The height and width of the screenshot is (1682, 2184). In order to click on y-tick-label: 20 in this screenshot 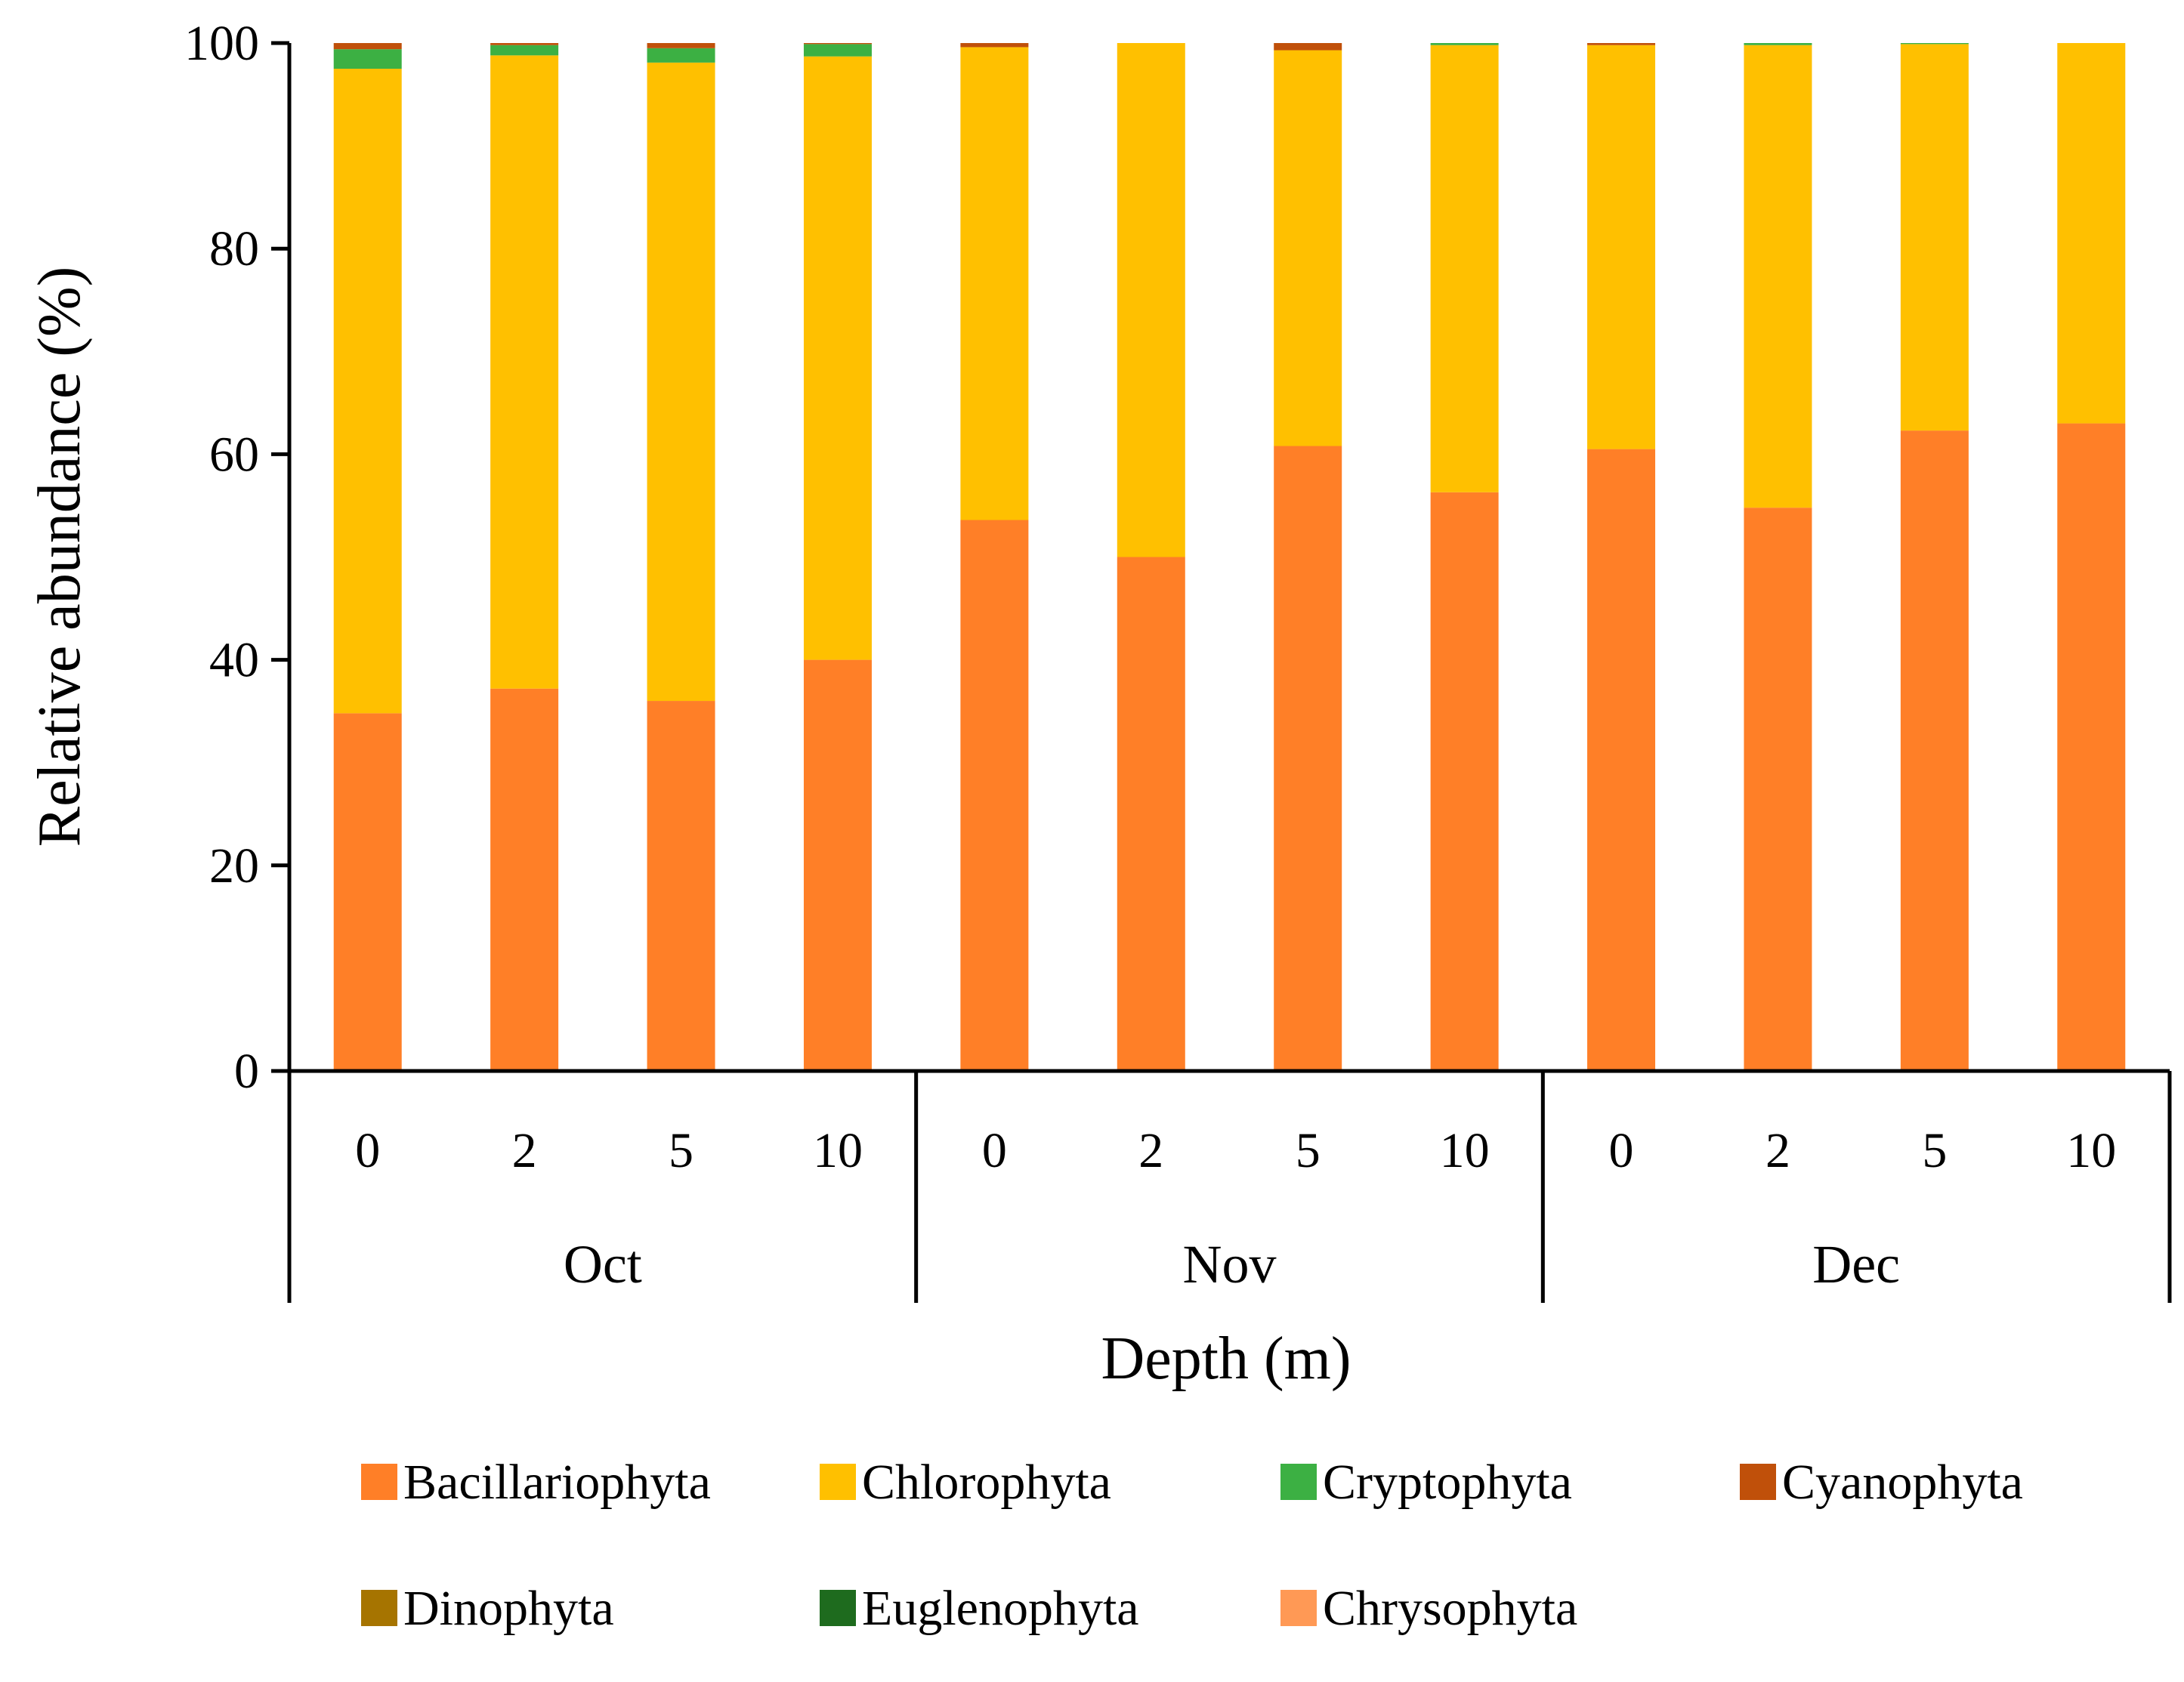, I will do `click(234, 865)`.